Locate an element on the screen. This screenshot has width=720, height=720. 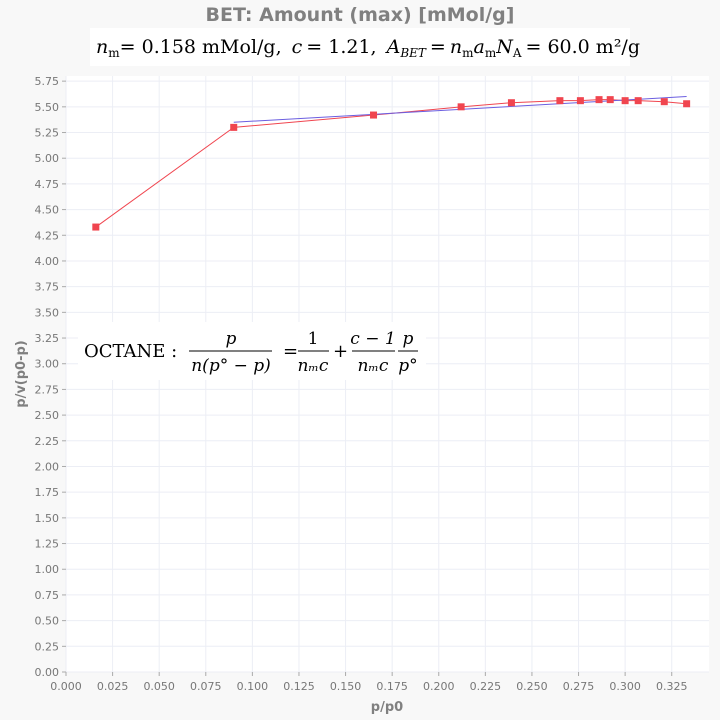
chart-title: BET: Amount (max) [mMol/g] is located at coordinates (360, 15).